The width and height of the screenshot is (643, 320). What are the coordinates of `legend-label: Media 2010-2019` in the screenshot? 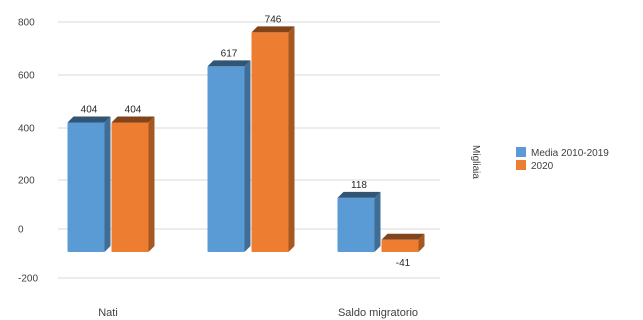 It's located at (570, 153).